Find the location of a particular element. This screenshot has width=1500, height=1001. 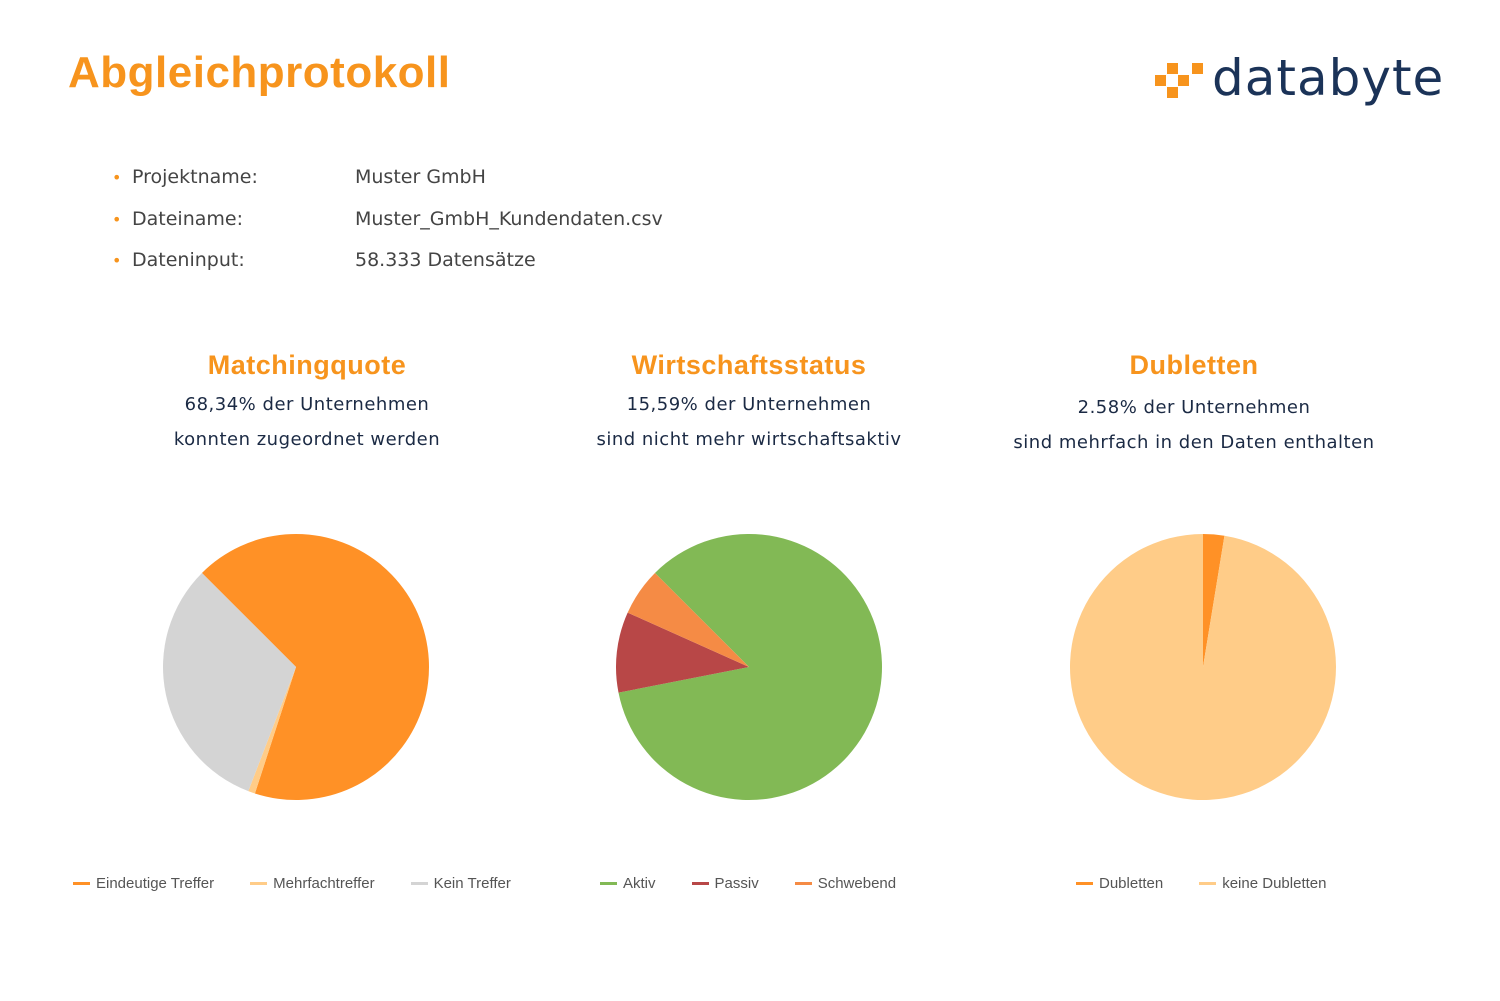

chart-title: Dubletten is located at coordinates (1194, 365).